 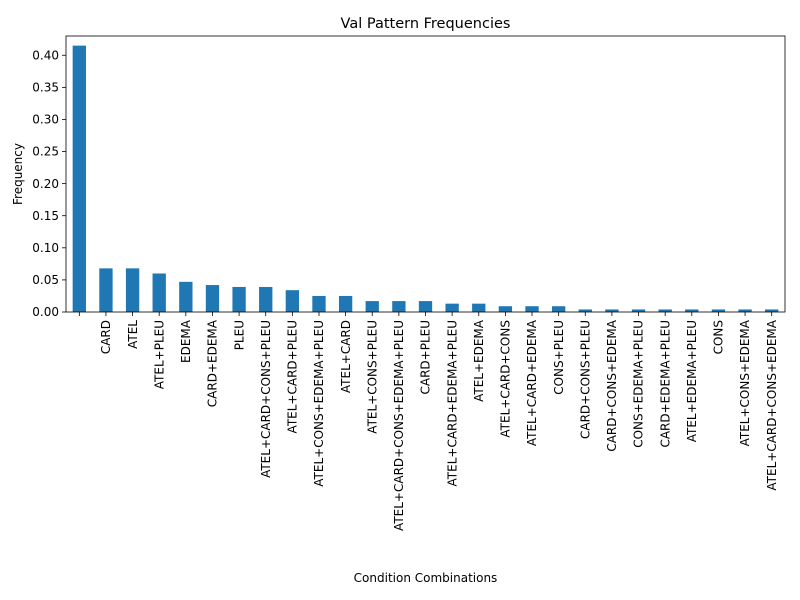 I want to click on y-tick-label: 0.30, so click(x=45, y=120).